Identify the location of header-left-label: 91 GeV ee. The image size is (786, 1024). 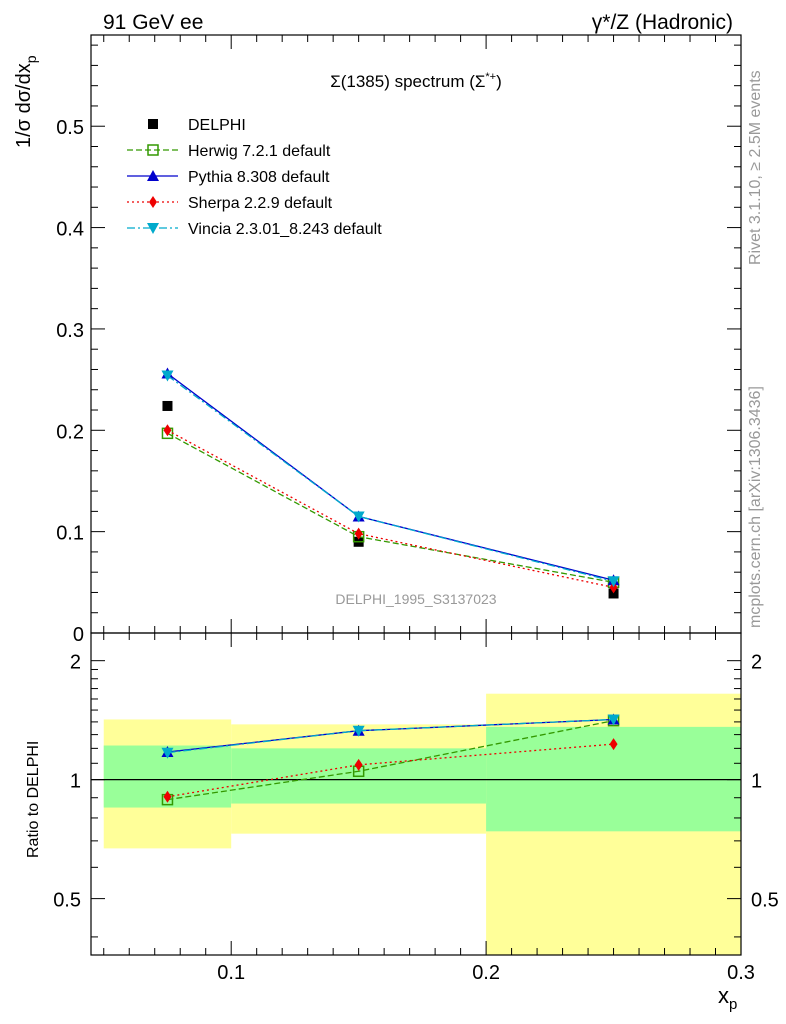
(153, 22).